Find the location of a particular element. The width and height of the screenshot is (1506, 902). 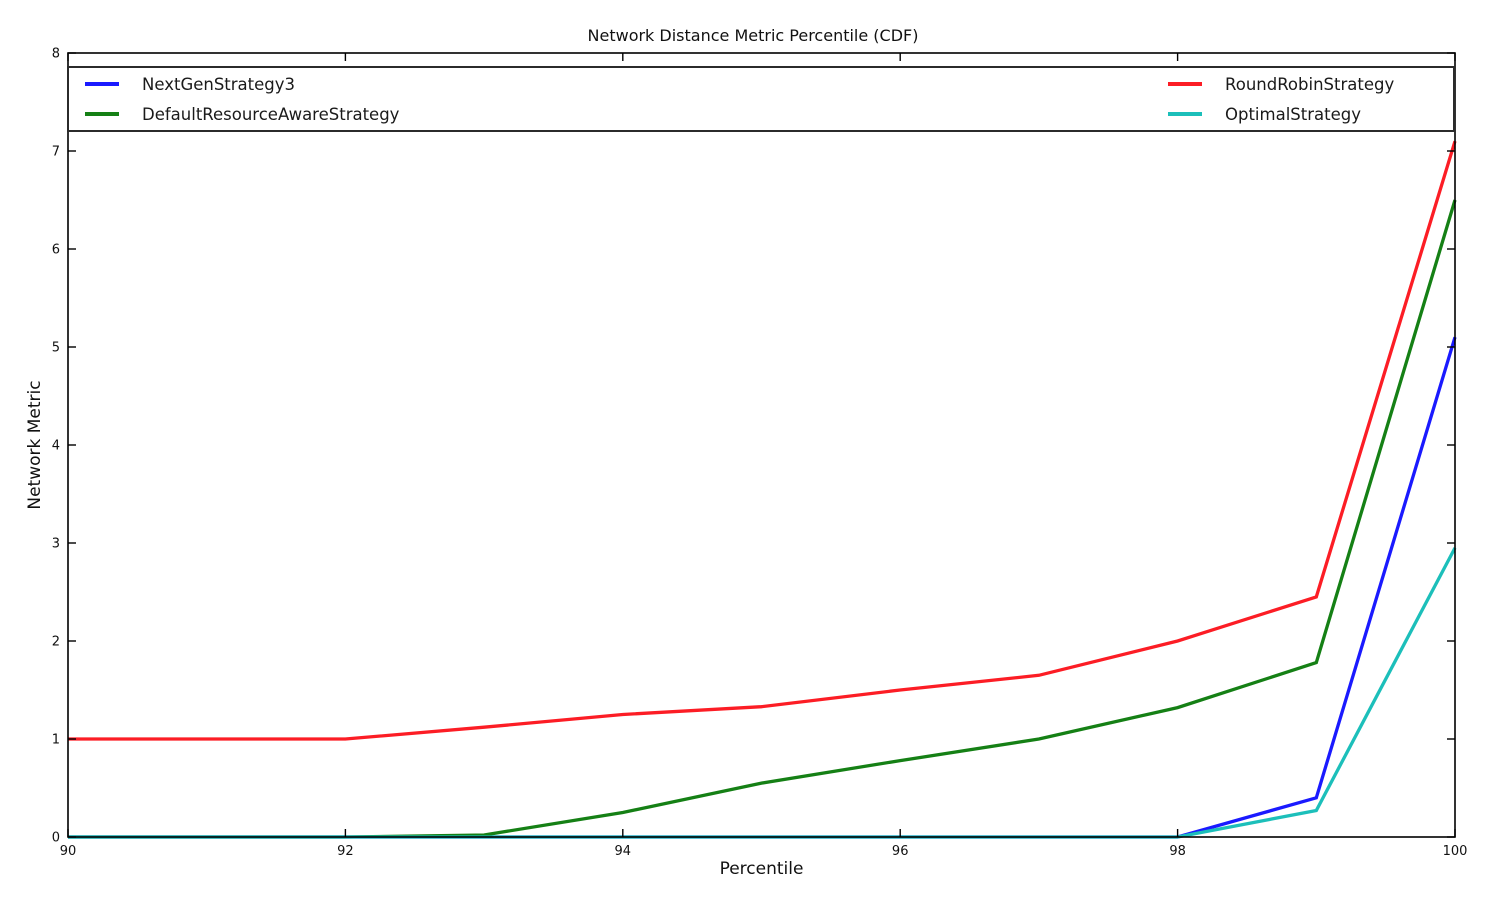

y-tick-label: 2 is located at coordinates (56, 642).